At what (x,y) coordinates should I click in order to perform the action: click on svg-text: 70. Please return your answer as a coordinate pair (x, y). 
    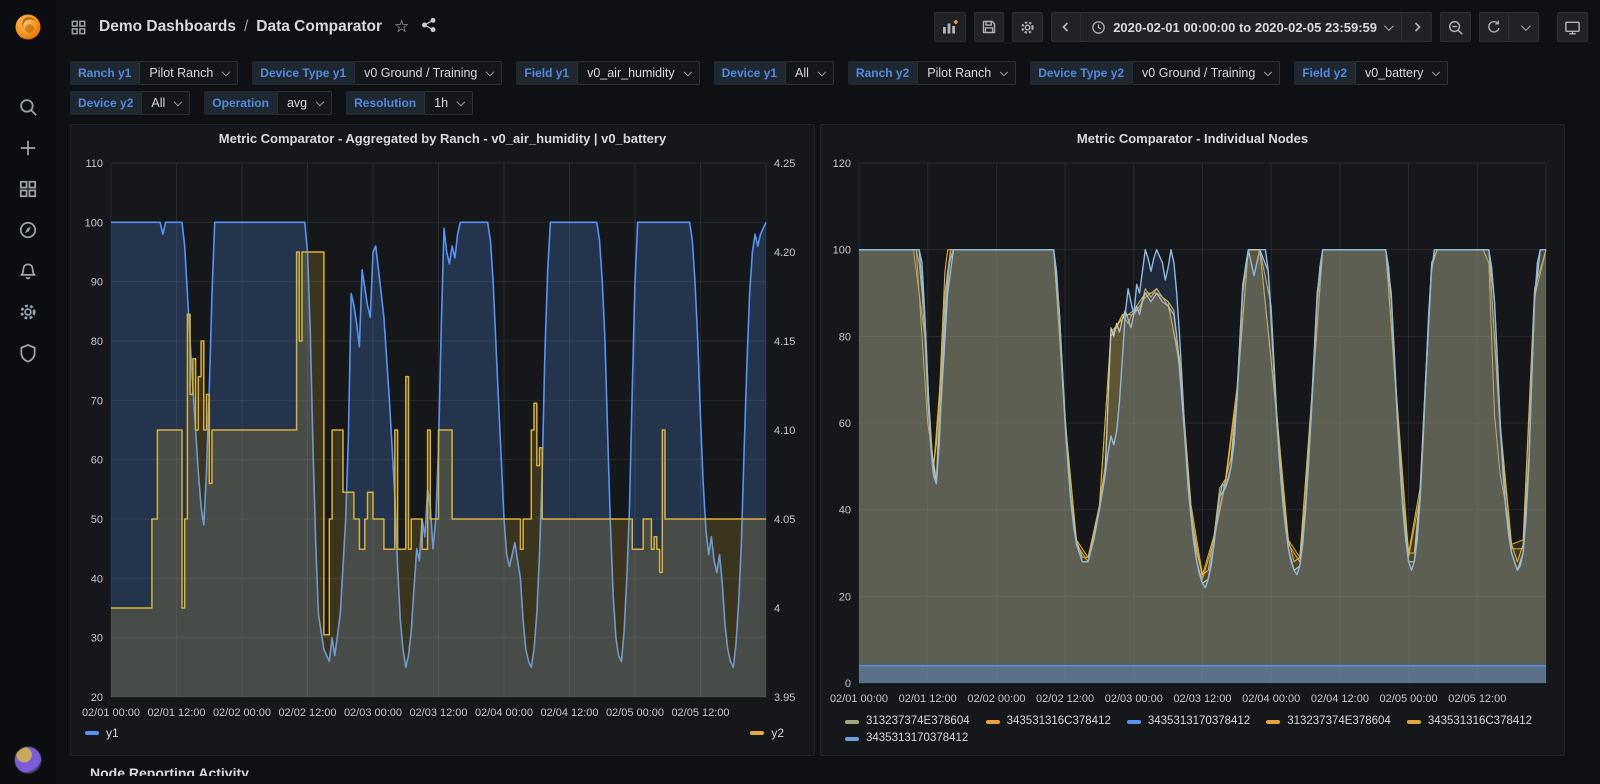
    Looking at the image, I should click on (97, 401).